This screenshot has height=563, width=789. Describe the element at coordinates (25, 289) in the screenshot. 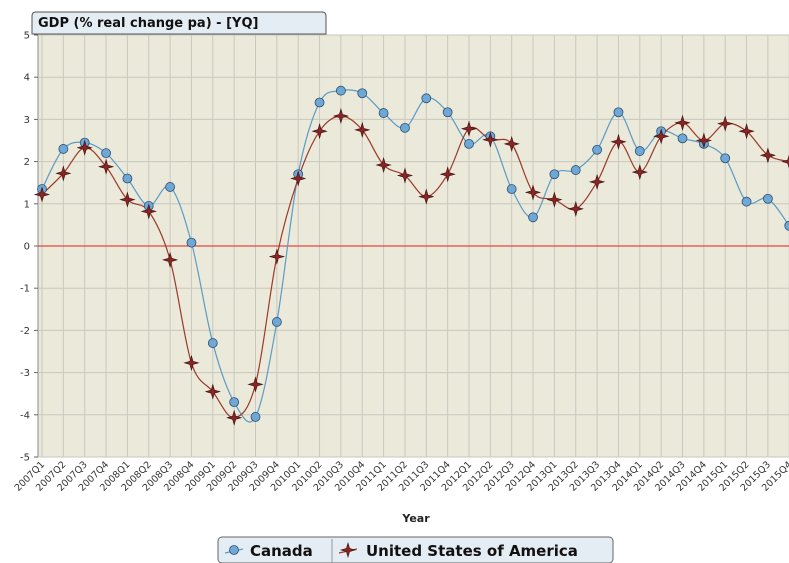

I see `y-tick-label: -1` at that location.